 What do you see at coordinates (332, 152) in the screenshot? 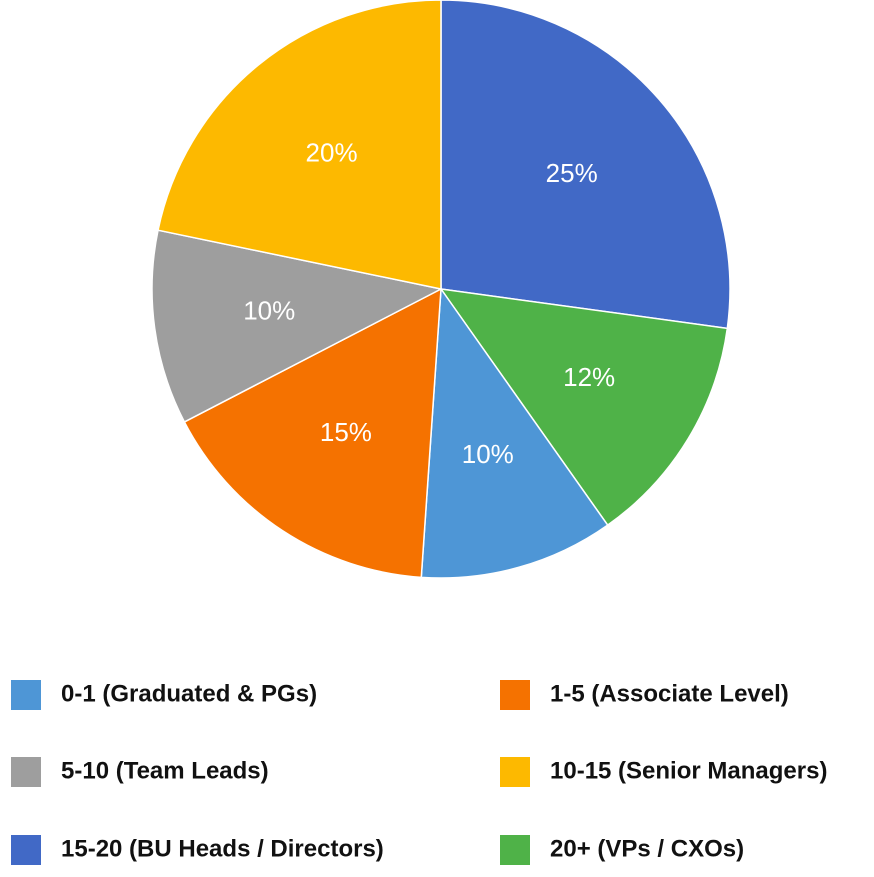
I see `value-label: 20%` at bounding box center [332, 152].